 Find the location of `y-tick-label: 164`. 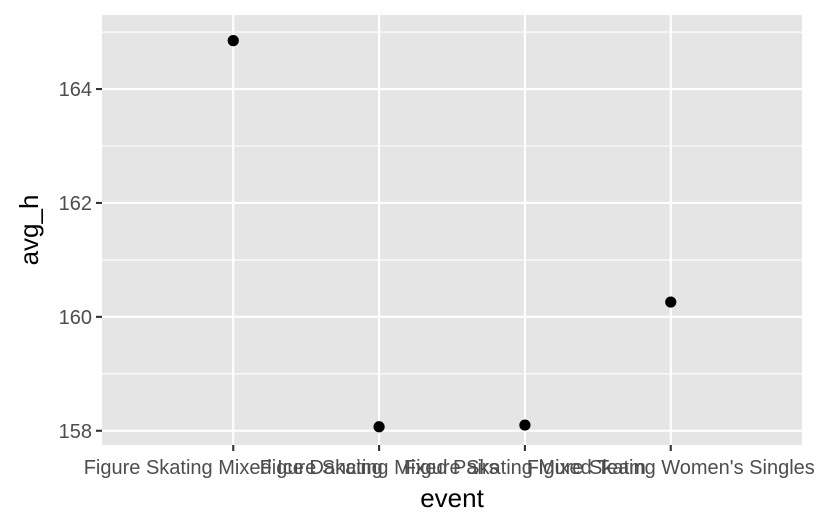

y-tick-label: 164 is located at coordinates (75, 90).